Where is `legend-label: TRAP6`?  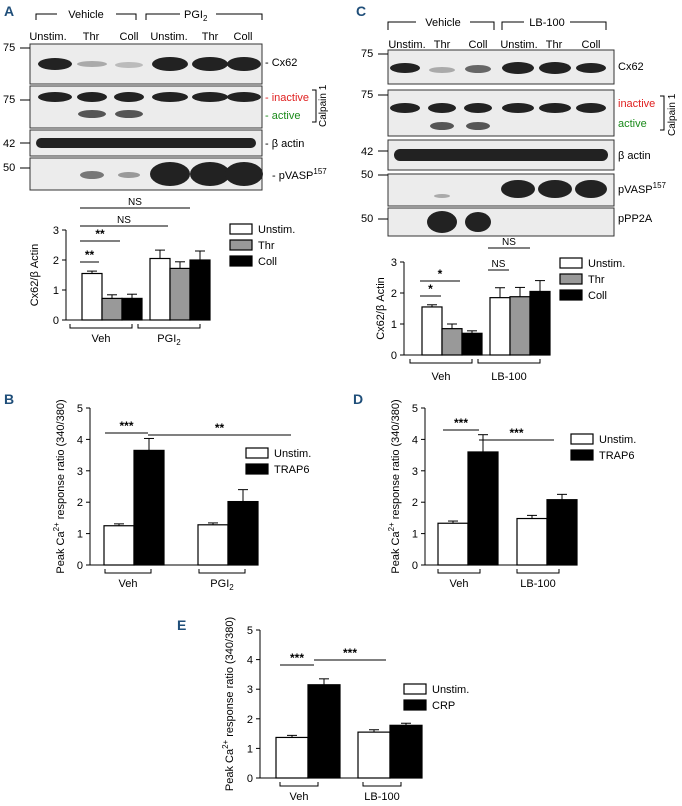 legend-label: TRAP6 is located at coordinates (616, 456).